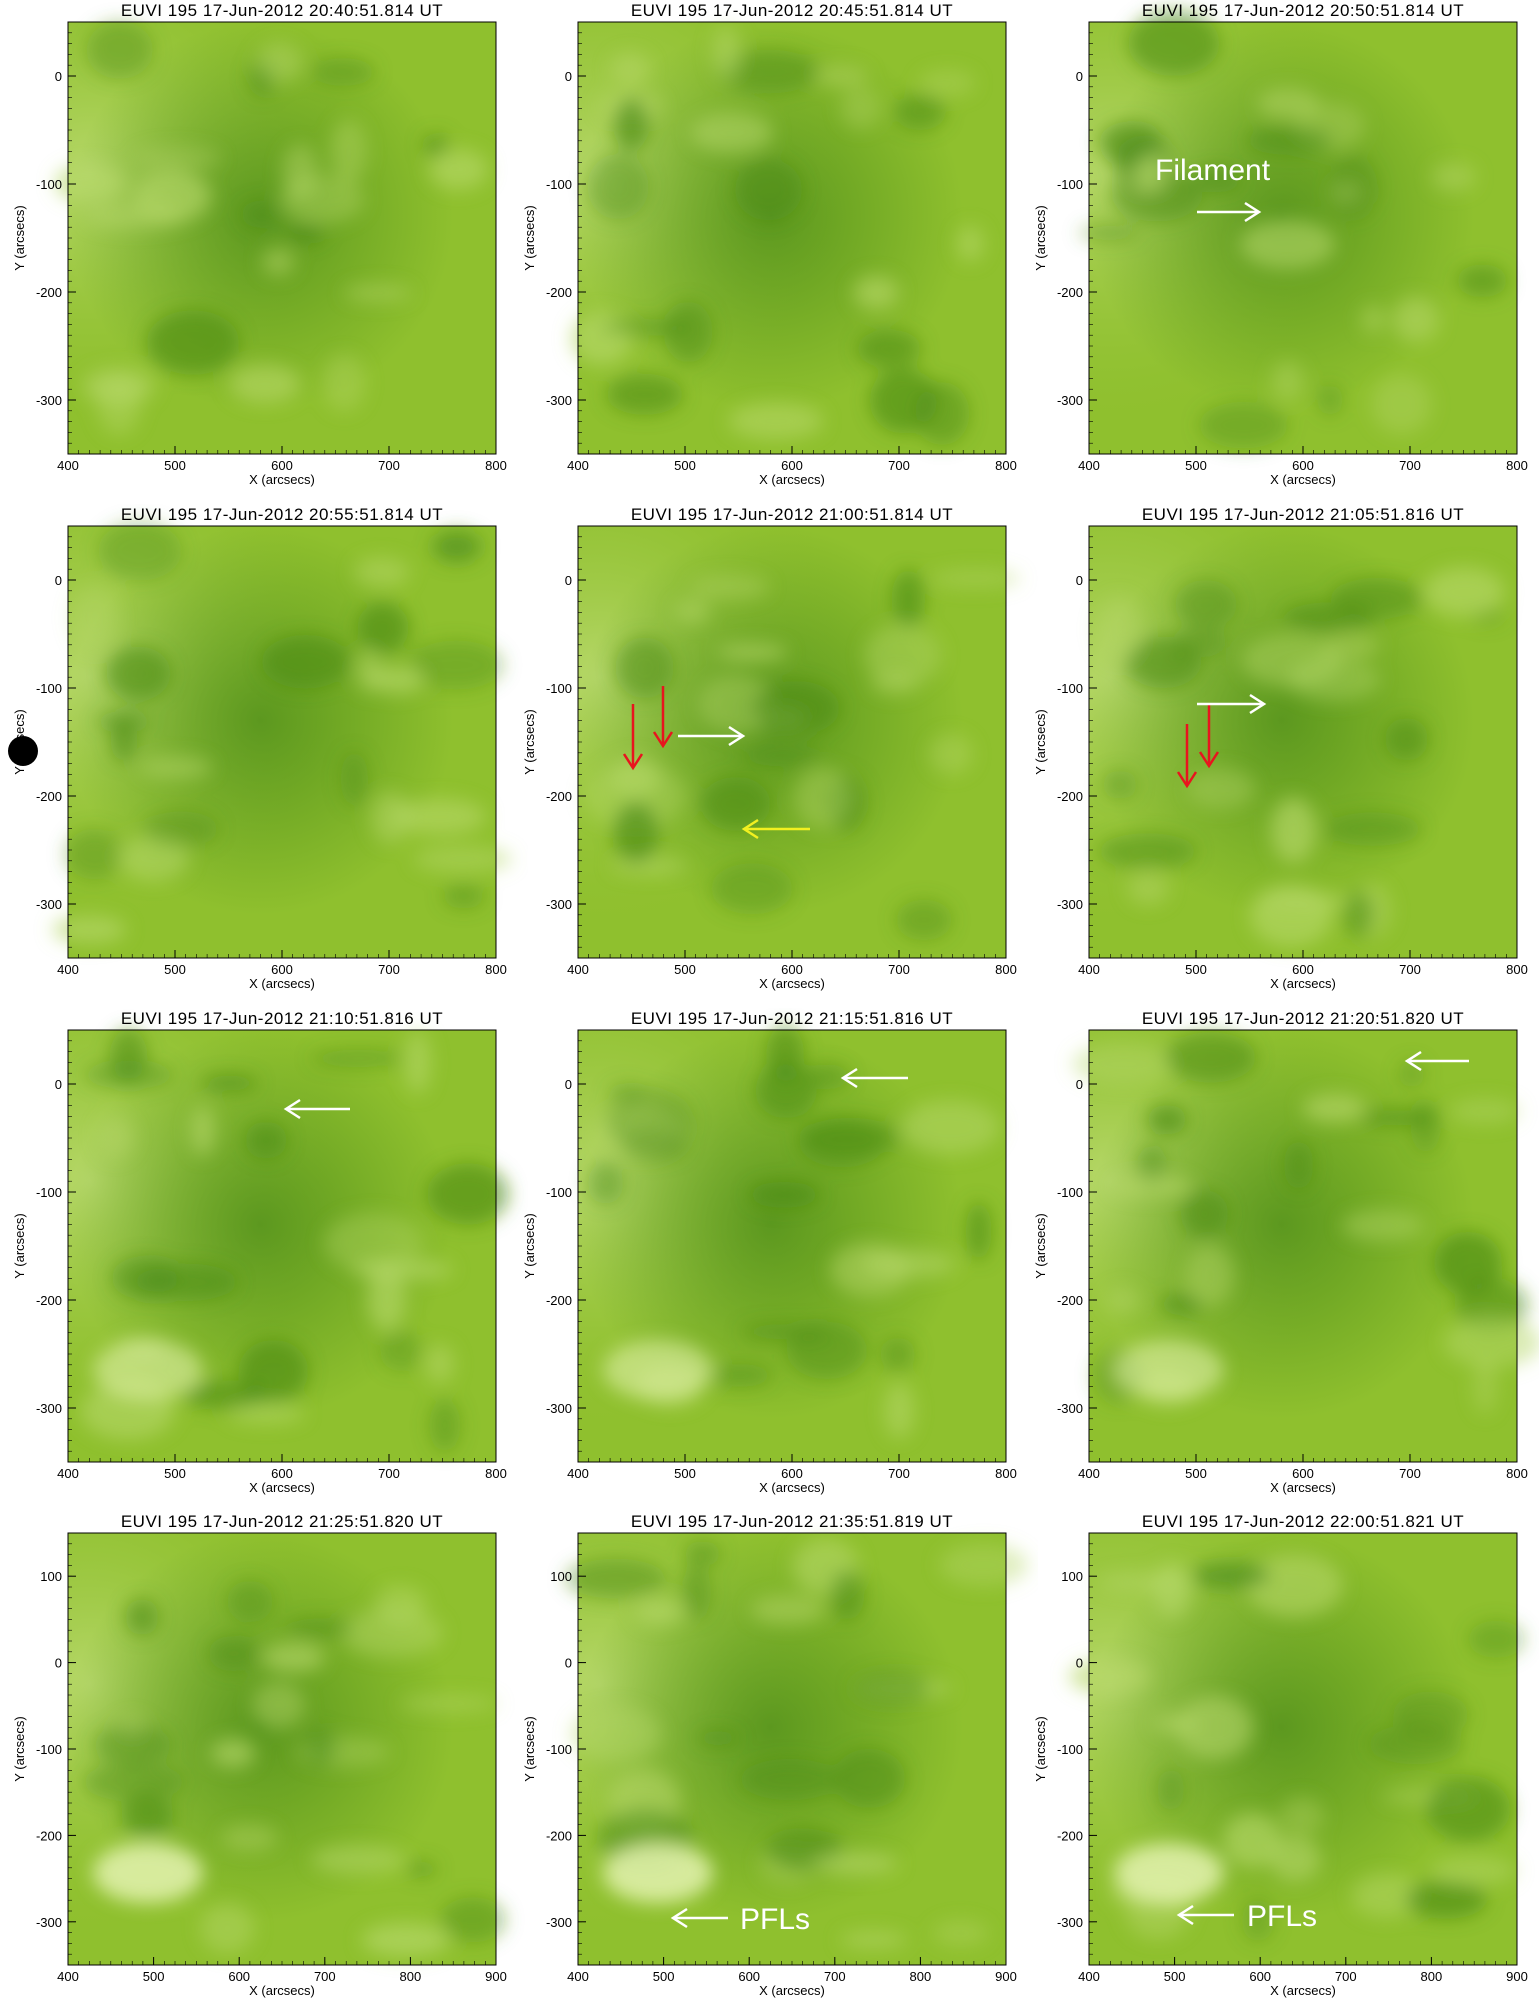 The width and height of the screenshot is (1539, 2016). Describe the element at coordinates (1303, 1521) in the screenshot. I see `panel-title: EUVI 195 17-Jun-2012 22:00:51.821 UT` at that location.